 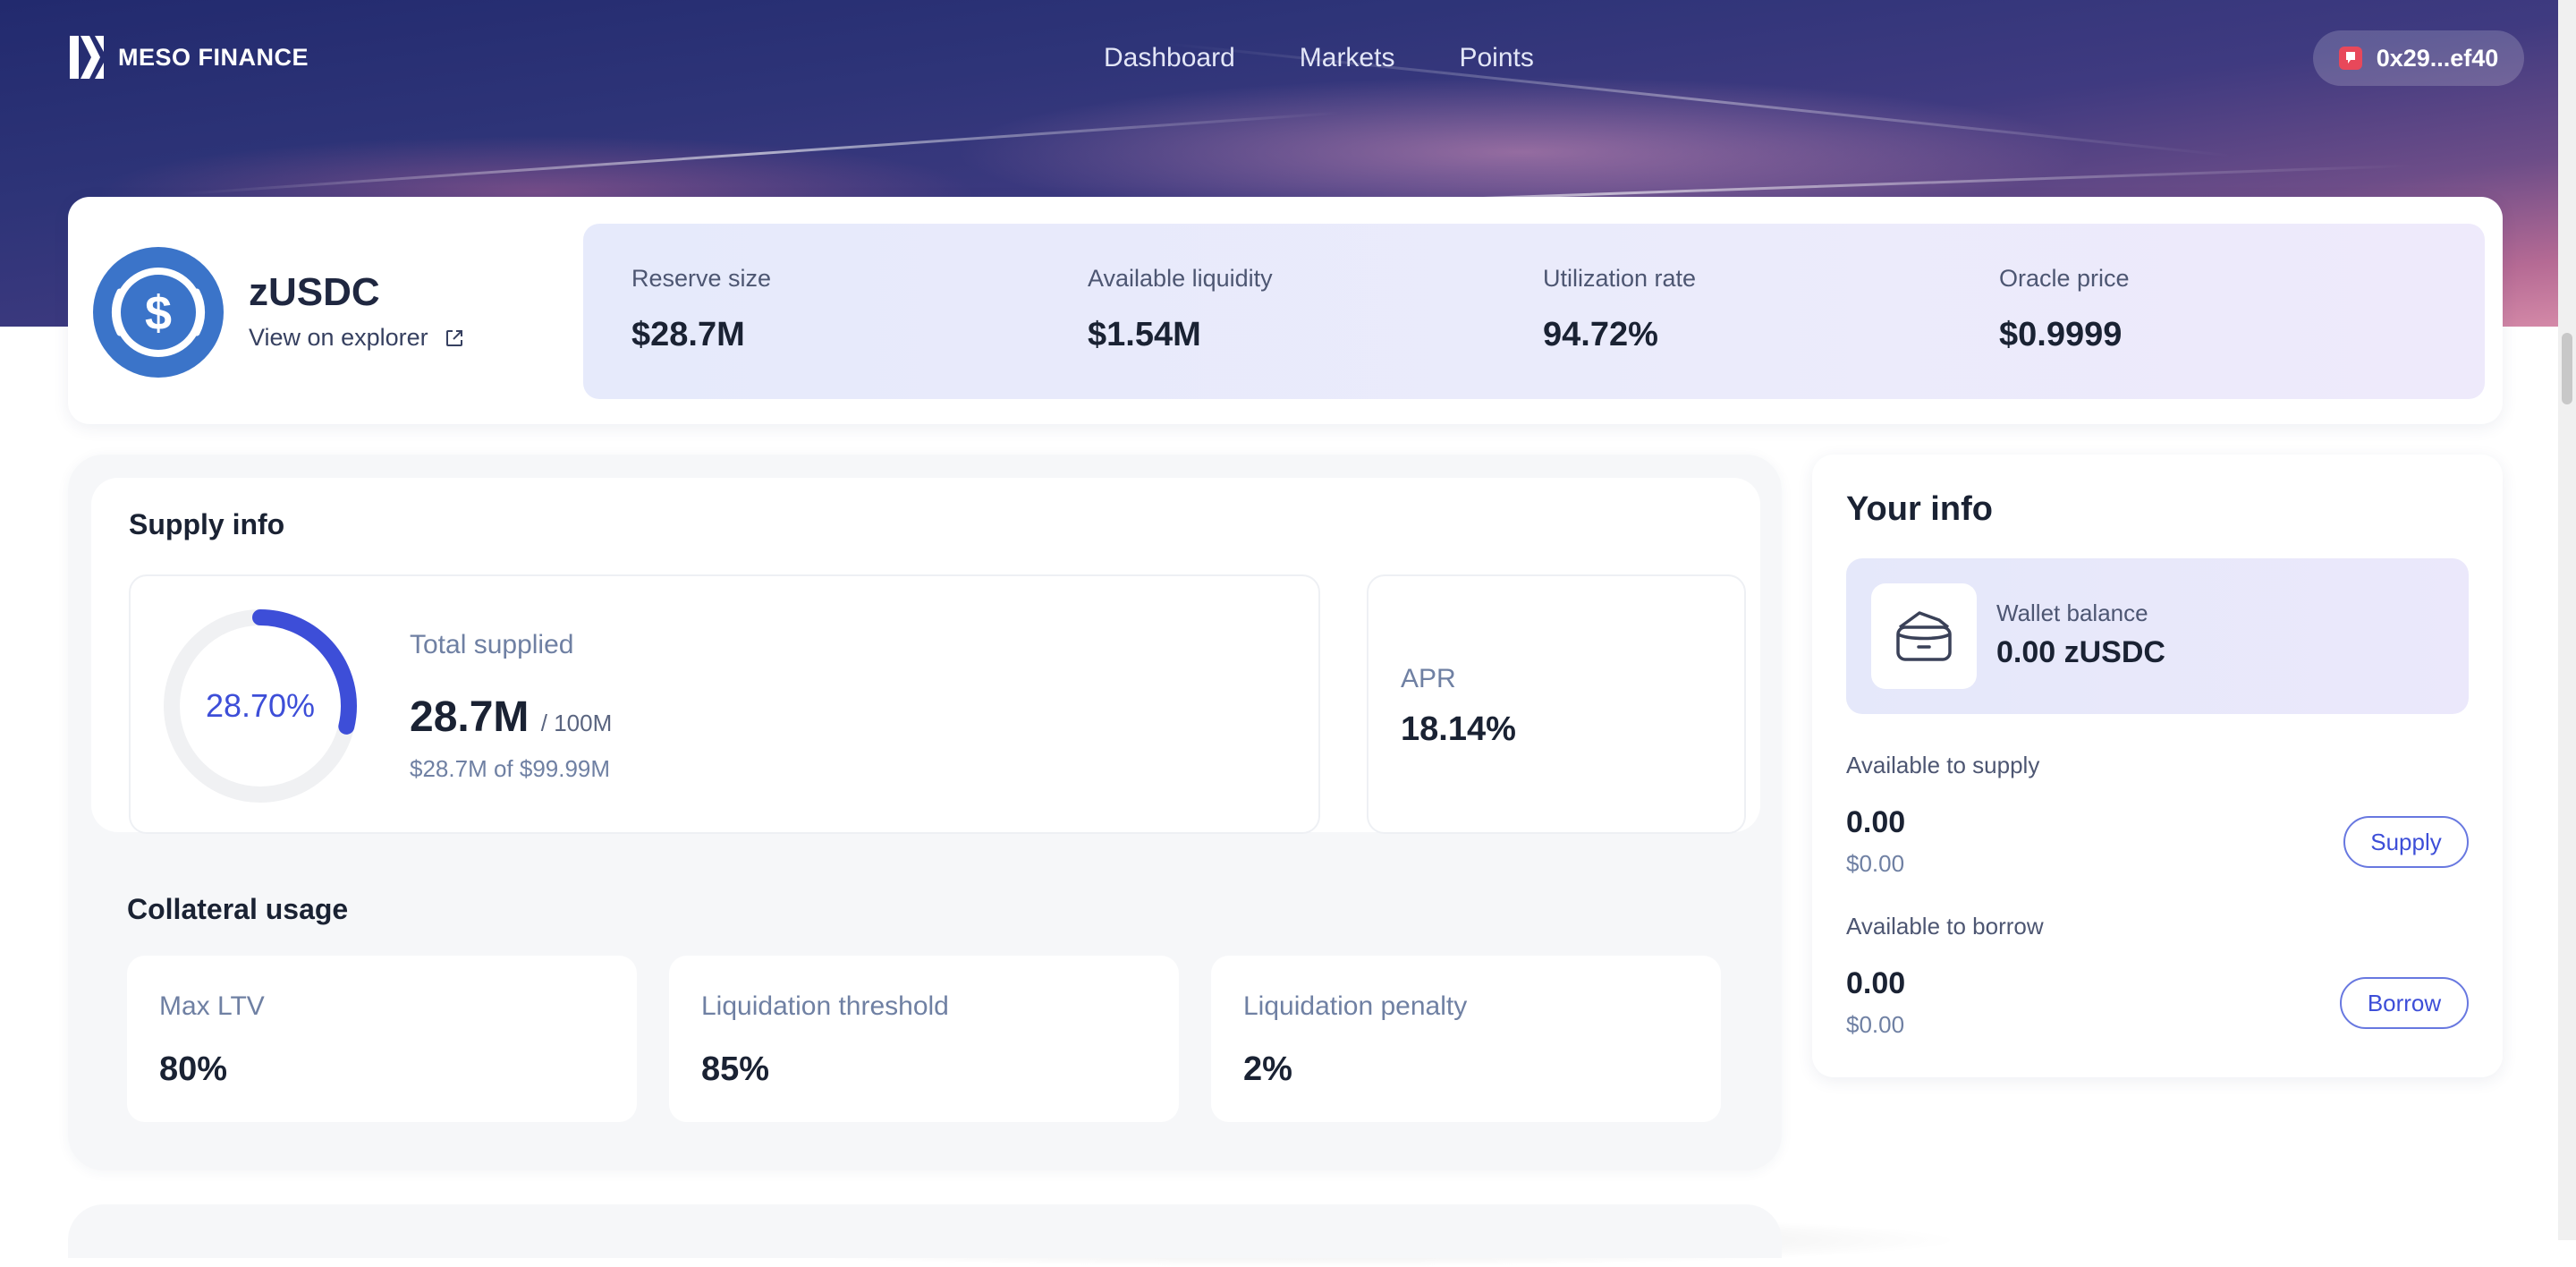 What do you see at coordinates (87, 57) in the screenshot?
I see `meso-logo-icon` at bounding box center [87, 57].